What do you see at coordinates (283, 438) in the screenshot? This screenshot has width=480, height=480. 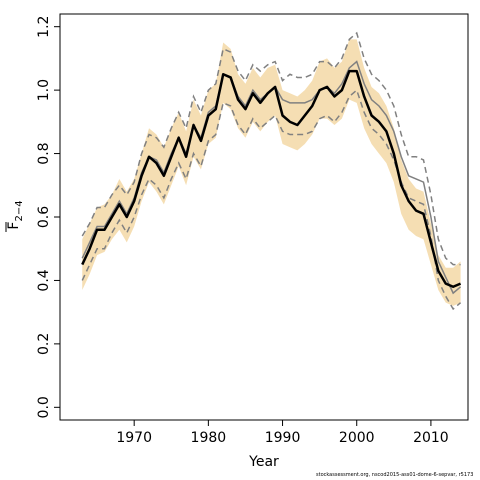 I see `x-tick-label: 1990` at bounding box center [283, 438].